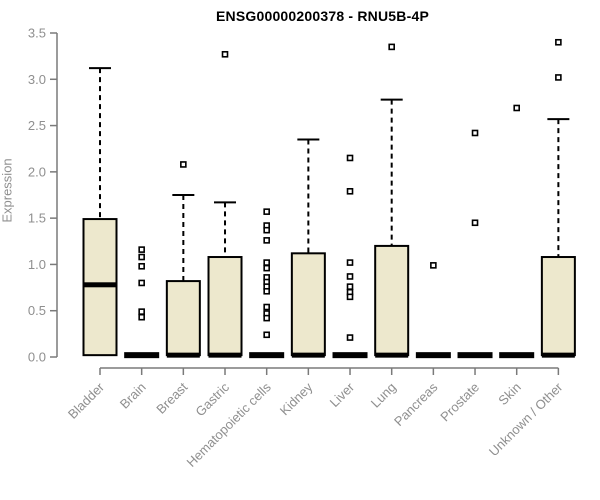 The image size is (600, 500). I want to click on box-unknown-other, so click(558, 198).